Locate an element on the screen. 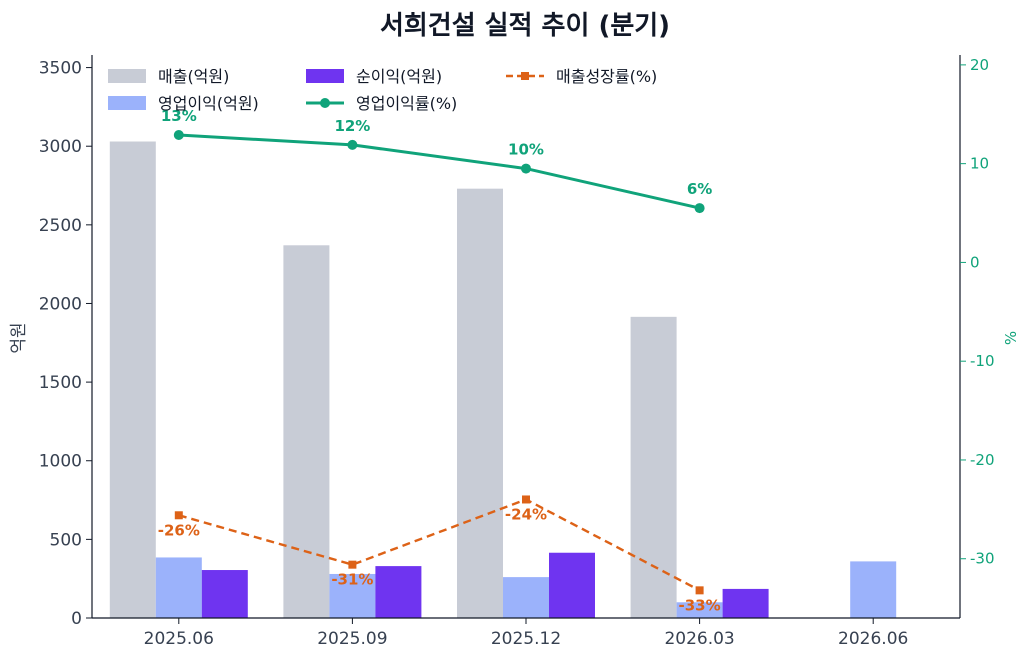 This screenshot has height=660, width=1030. data-label: -26% is located at coordinates (179, 530).